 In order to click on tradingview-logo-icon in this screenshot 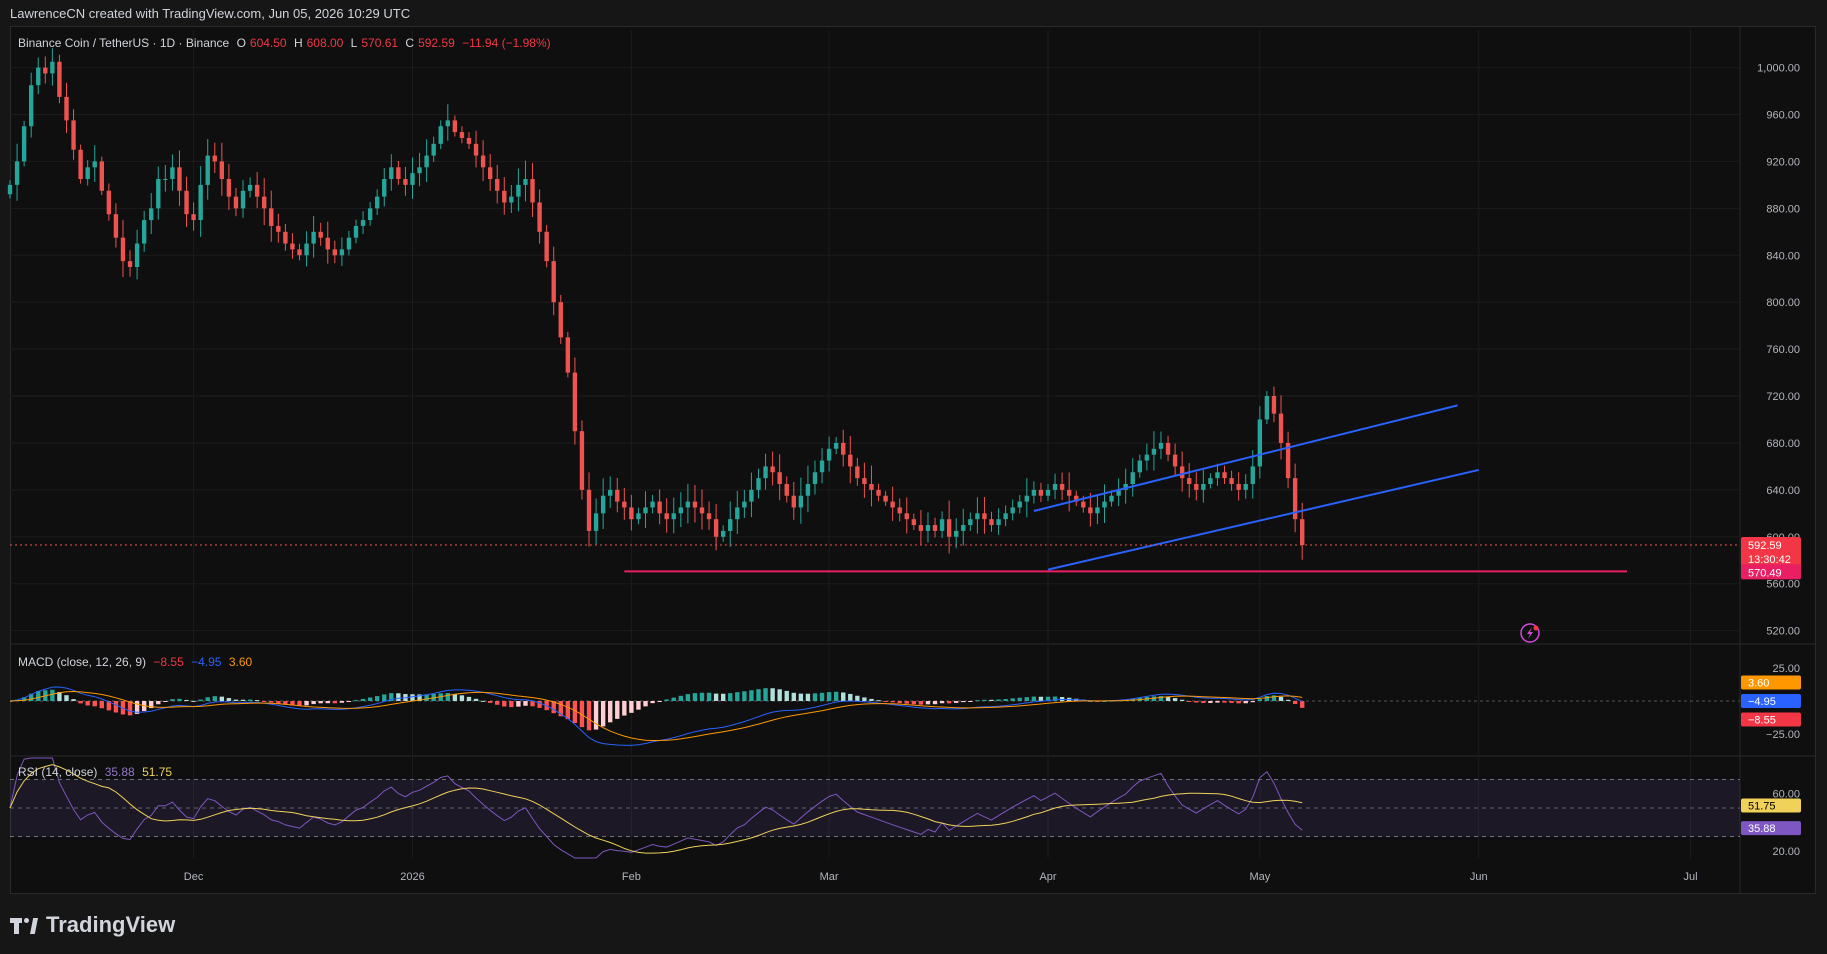, I will do `click(25, 925)`.